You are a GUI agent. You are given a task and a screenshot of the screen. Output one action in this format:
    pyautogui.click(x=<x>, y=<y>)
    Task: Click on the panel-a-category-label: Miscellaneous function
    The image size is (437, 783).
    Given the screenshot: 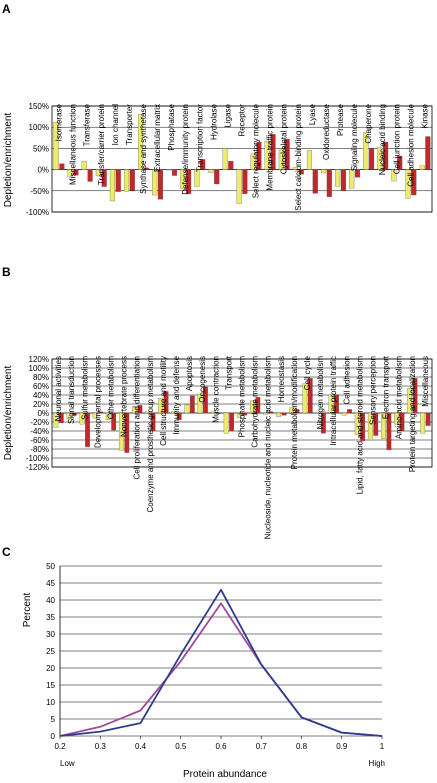 What is the action you would take?
    pyautogui.click(x=73, y=144)
    